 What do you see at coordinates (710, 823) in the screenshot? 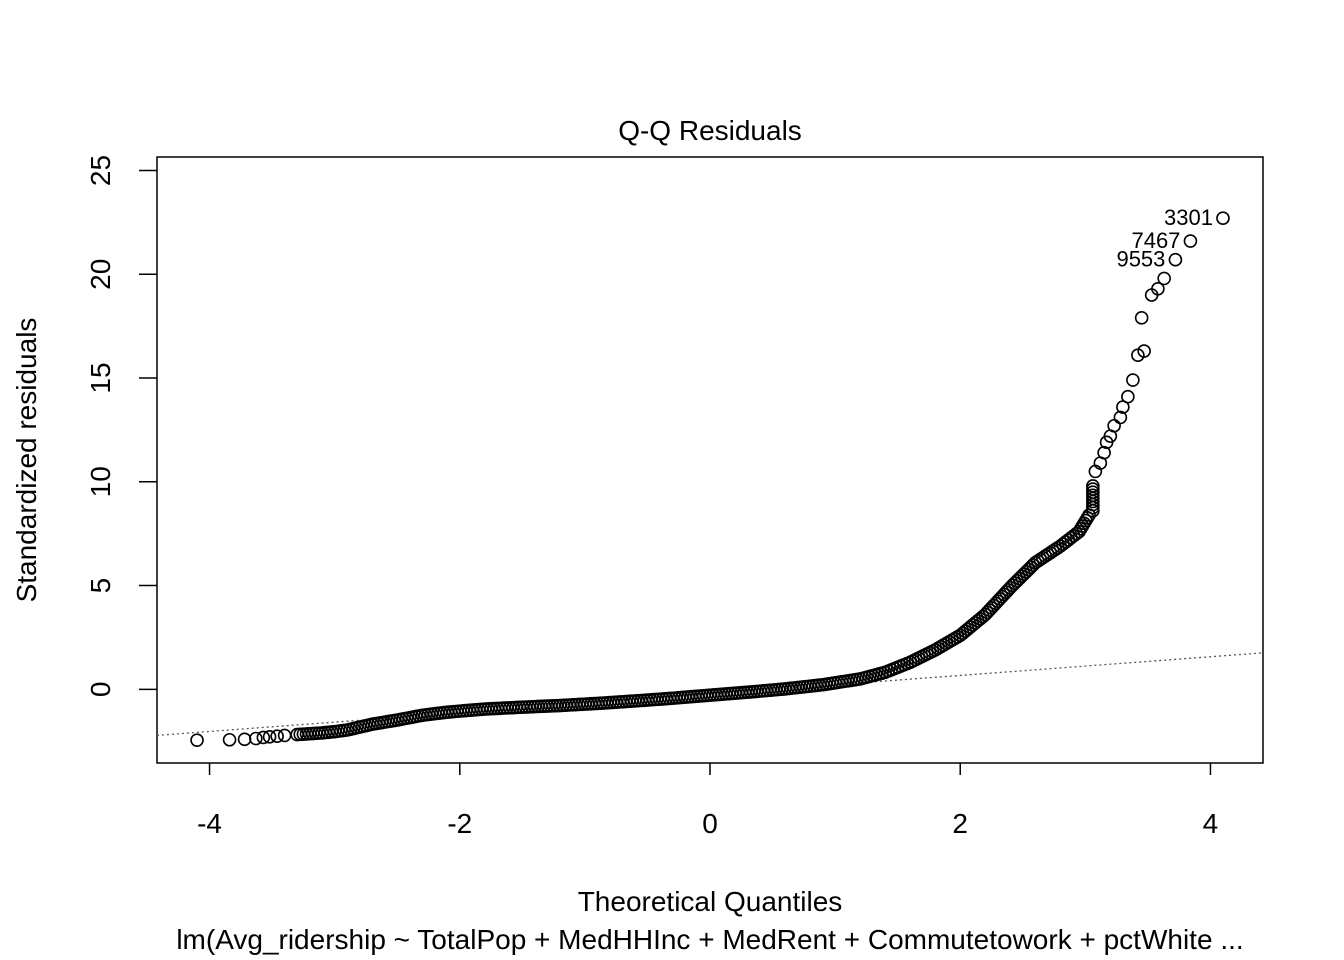
I see `x-tick-label: 0` at bounding box center [710, 823].